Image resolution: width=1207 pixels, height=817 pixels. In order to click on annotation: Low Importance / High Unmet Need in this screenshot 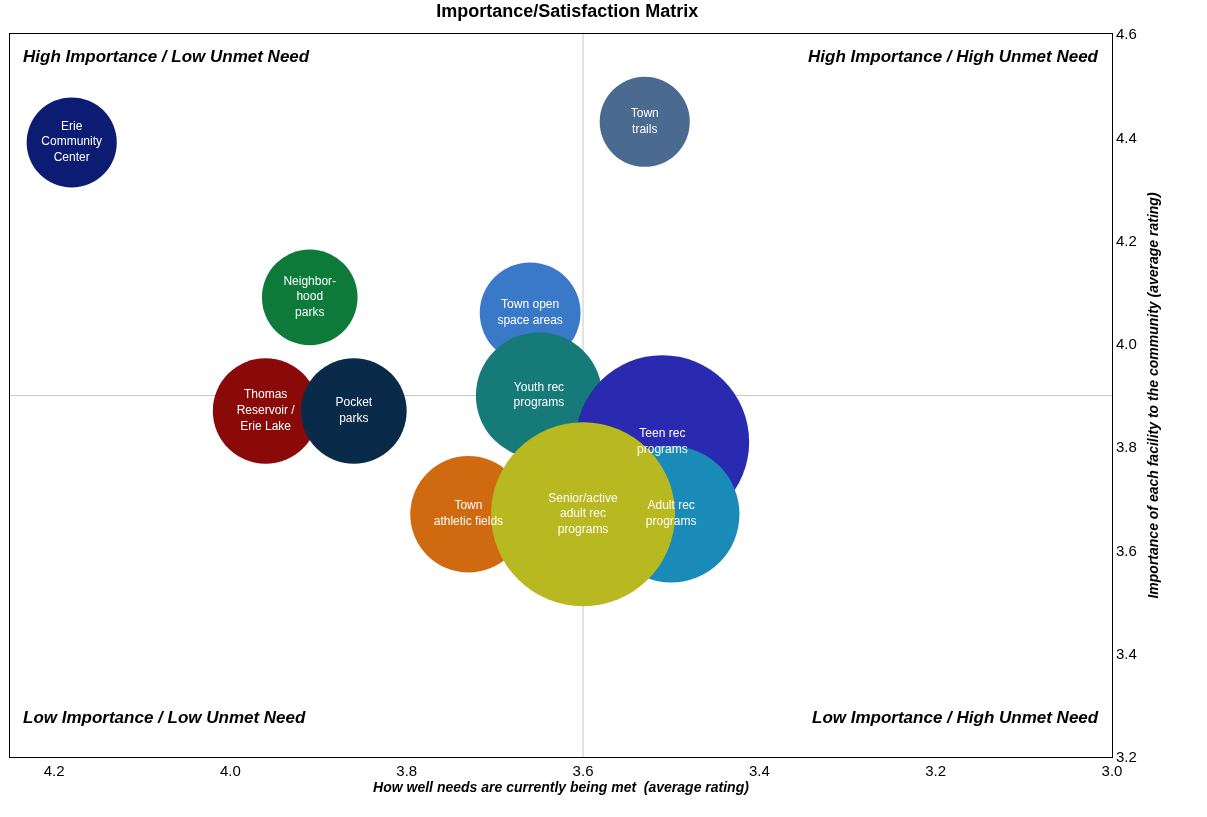, I will do `click(955, 717)`.